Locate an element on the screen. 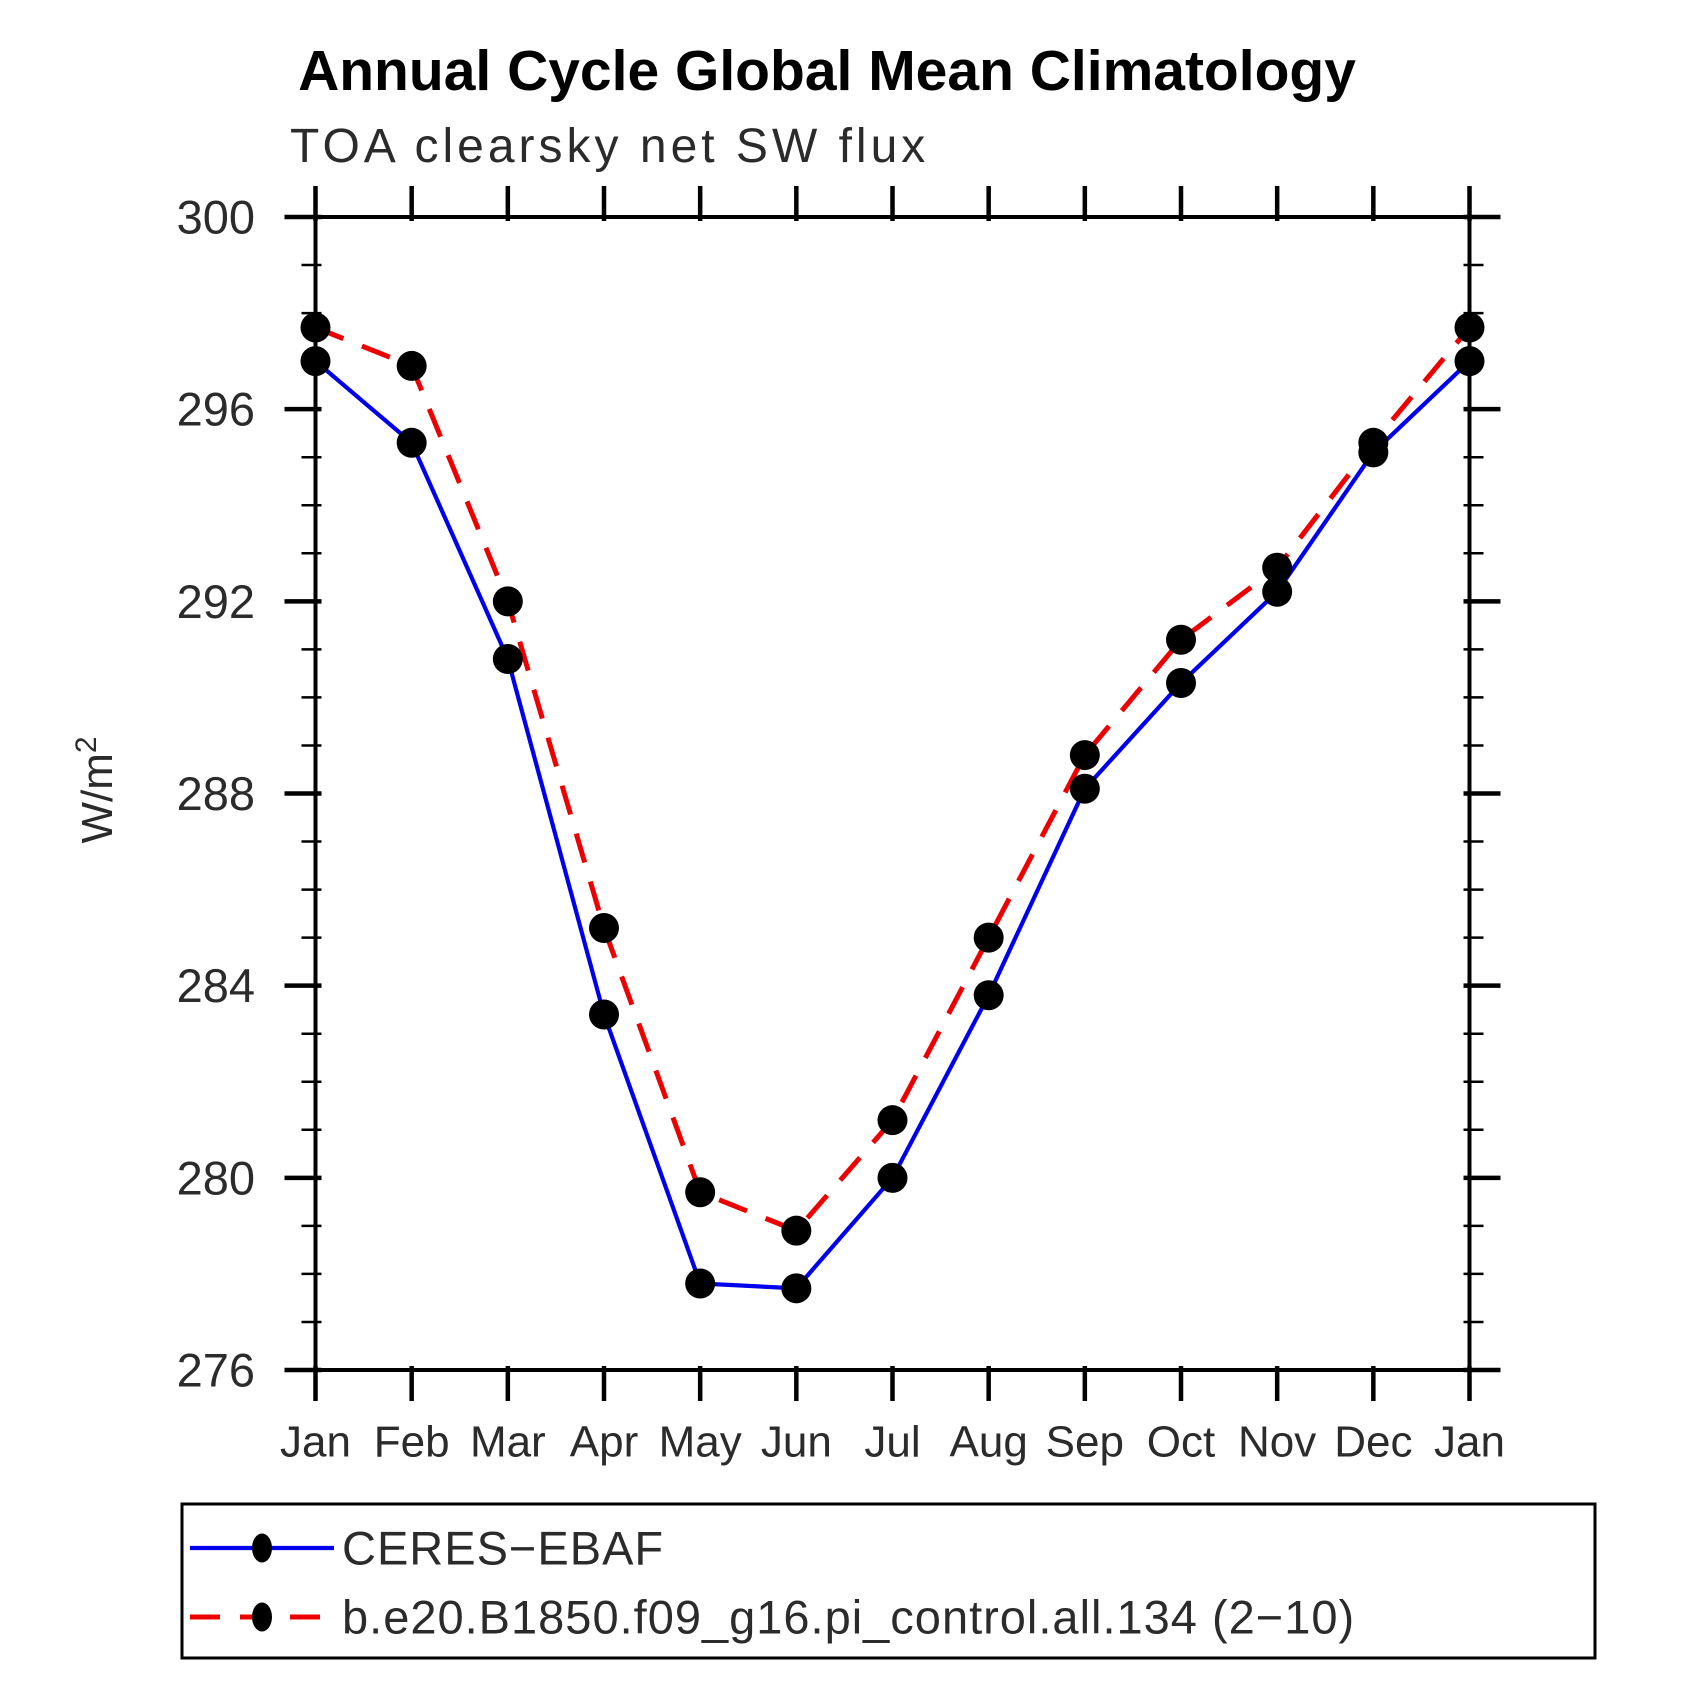  y-axis-label-exponent: 2 is located at coordinates (86, 744).